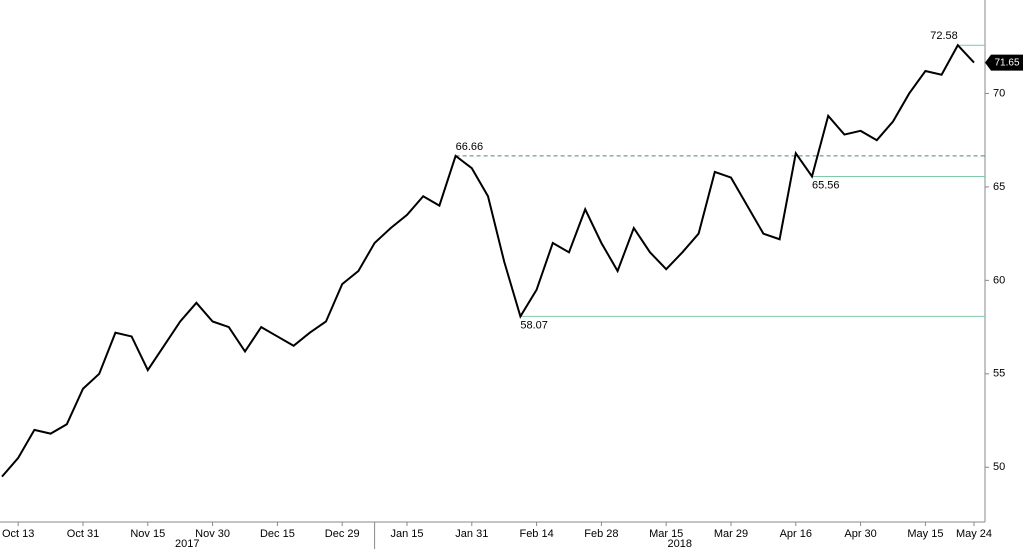 This screenshot has height=554, width=1024. What do you see at coordinates (999, 280) in the screenshot?
I see `y-tick-label: 60` at bounding box center [999, 280].